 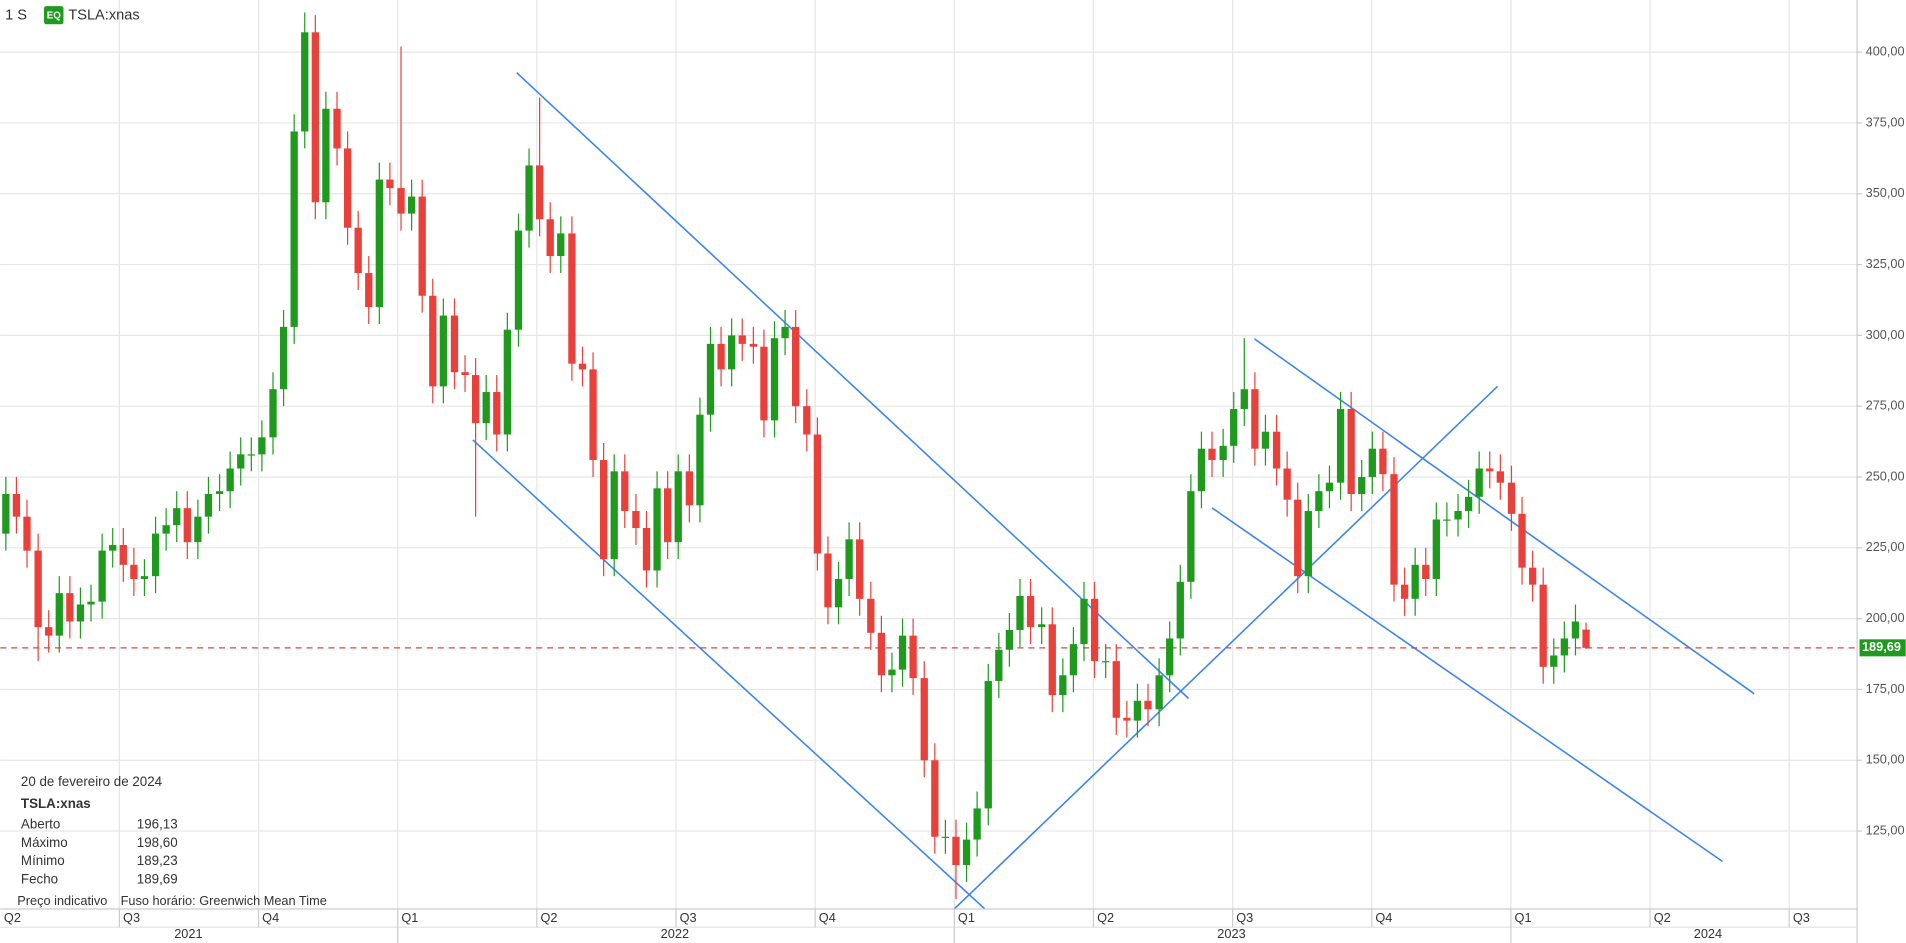 I want to click on y-tick-label: 225,00, so click(x=1885, y=546).